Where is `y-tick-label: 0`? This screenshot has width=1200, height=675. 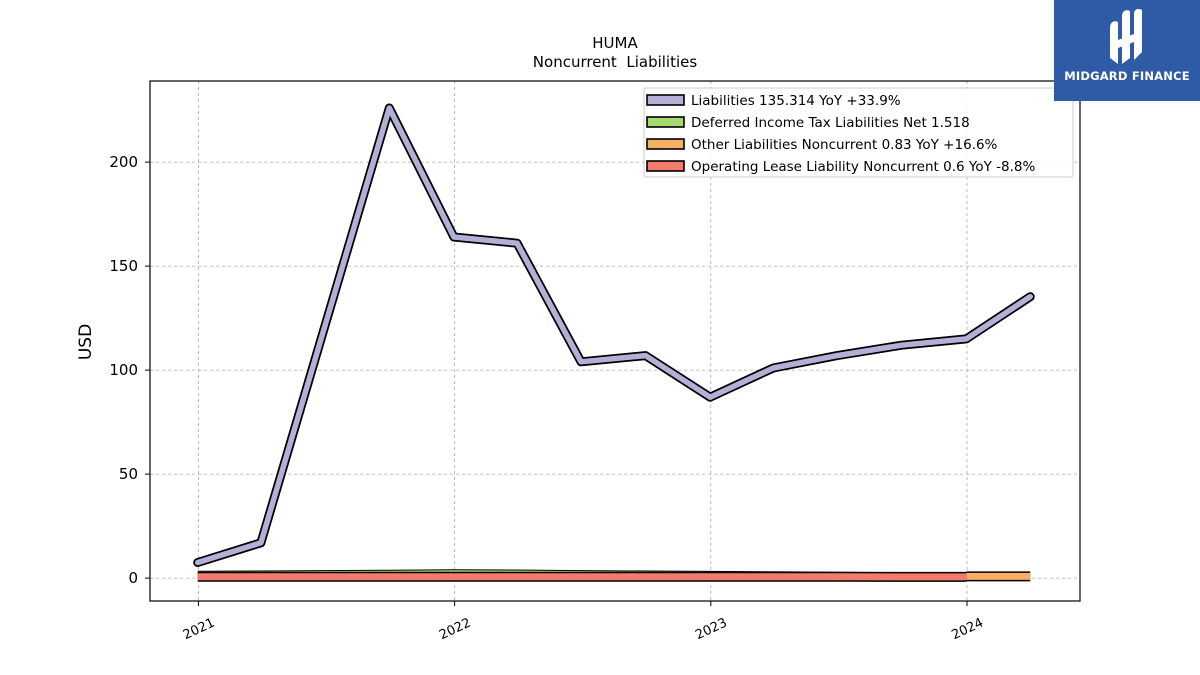
y-tick-label: 0 is located at coordinates (133, 578).